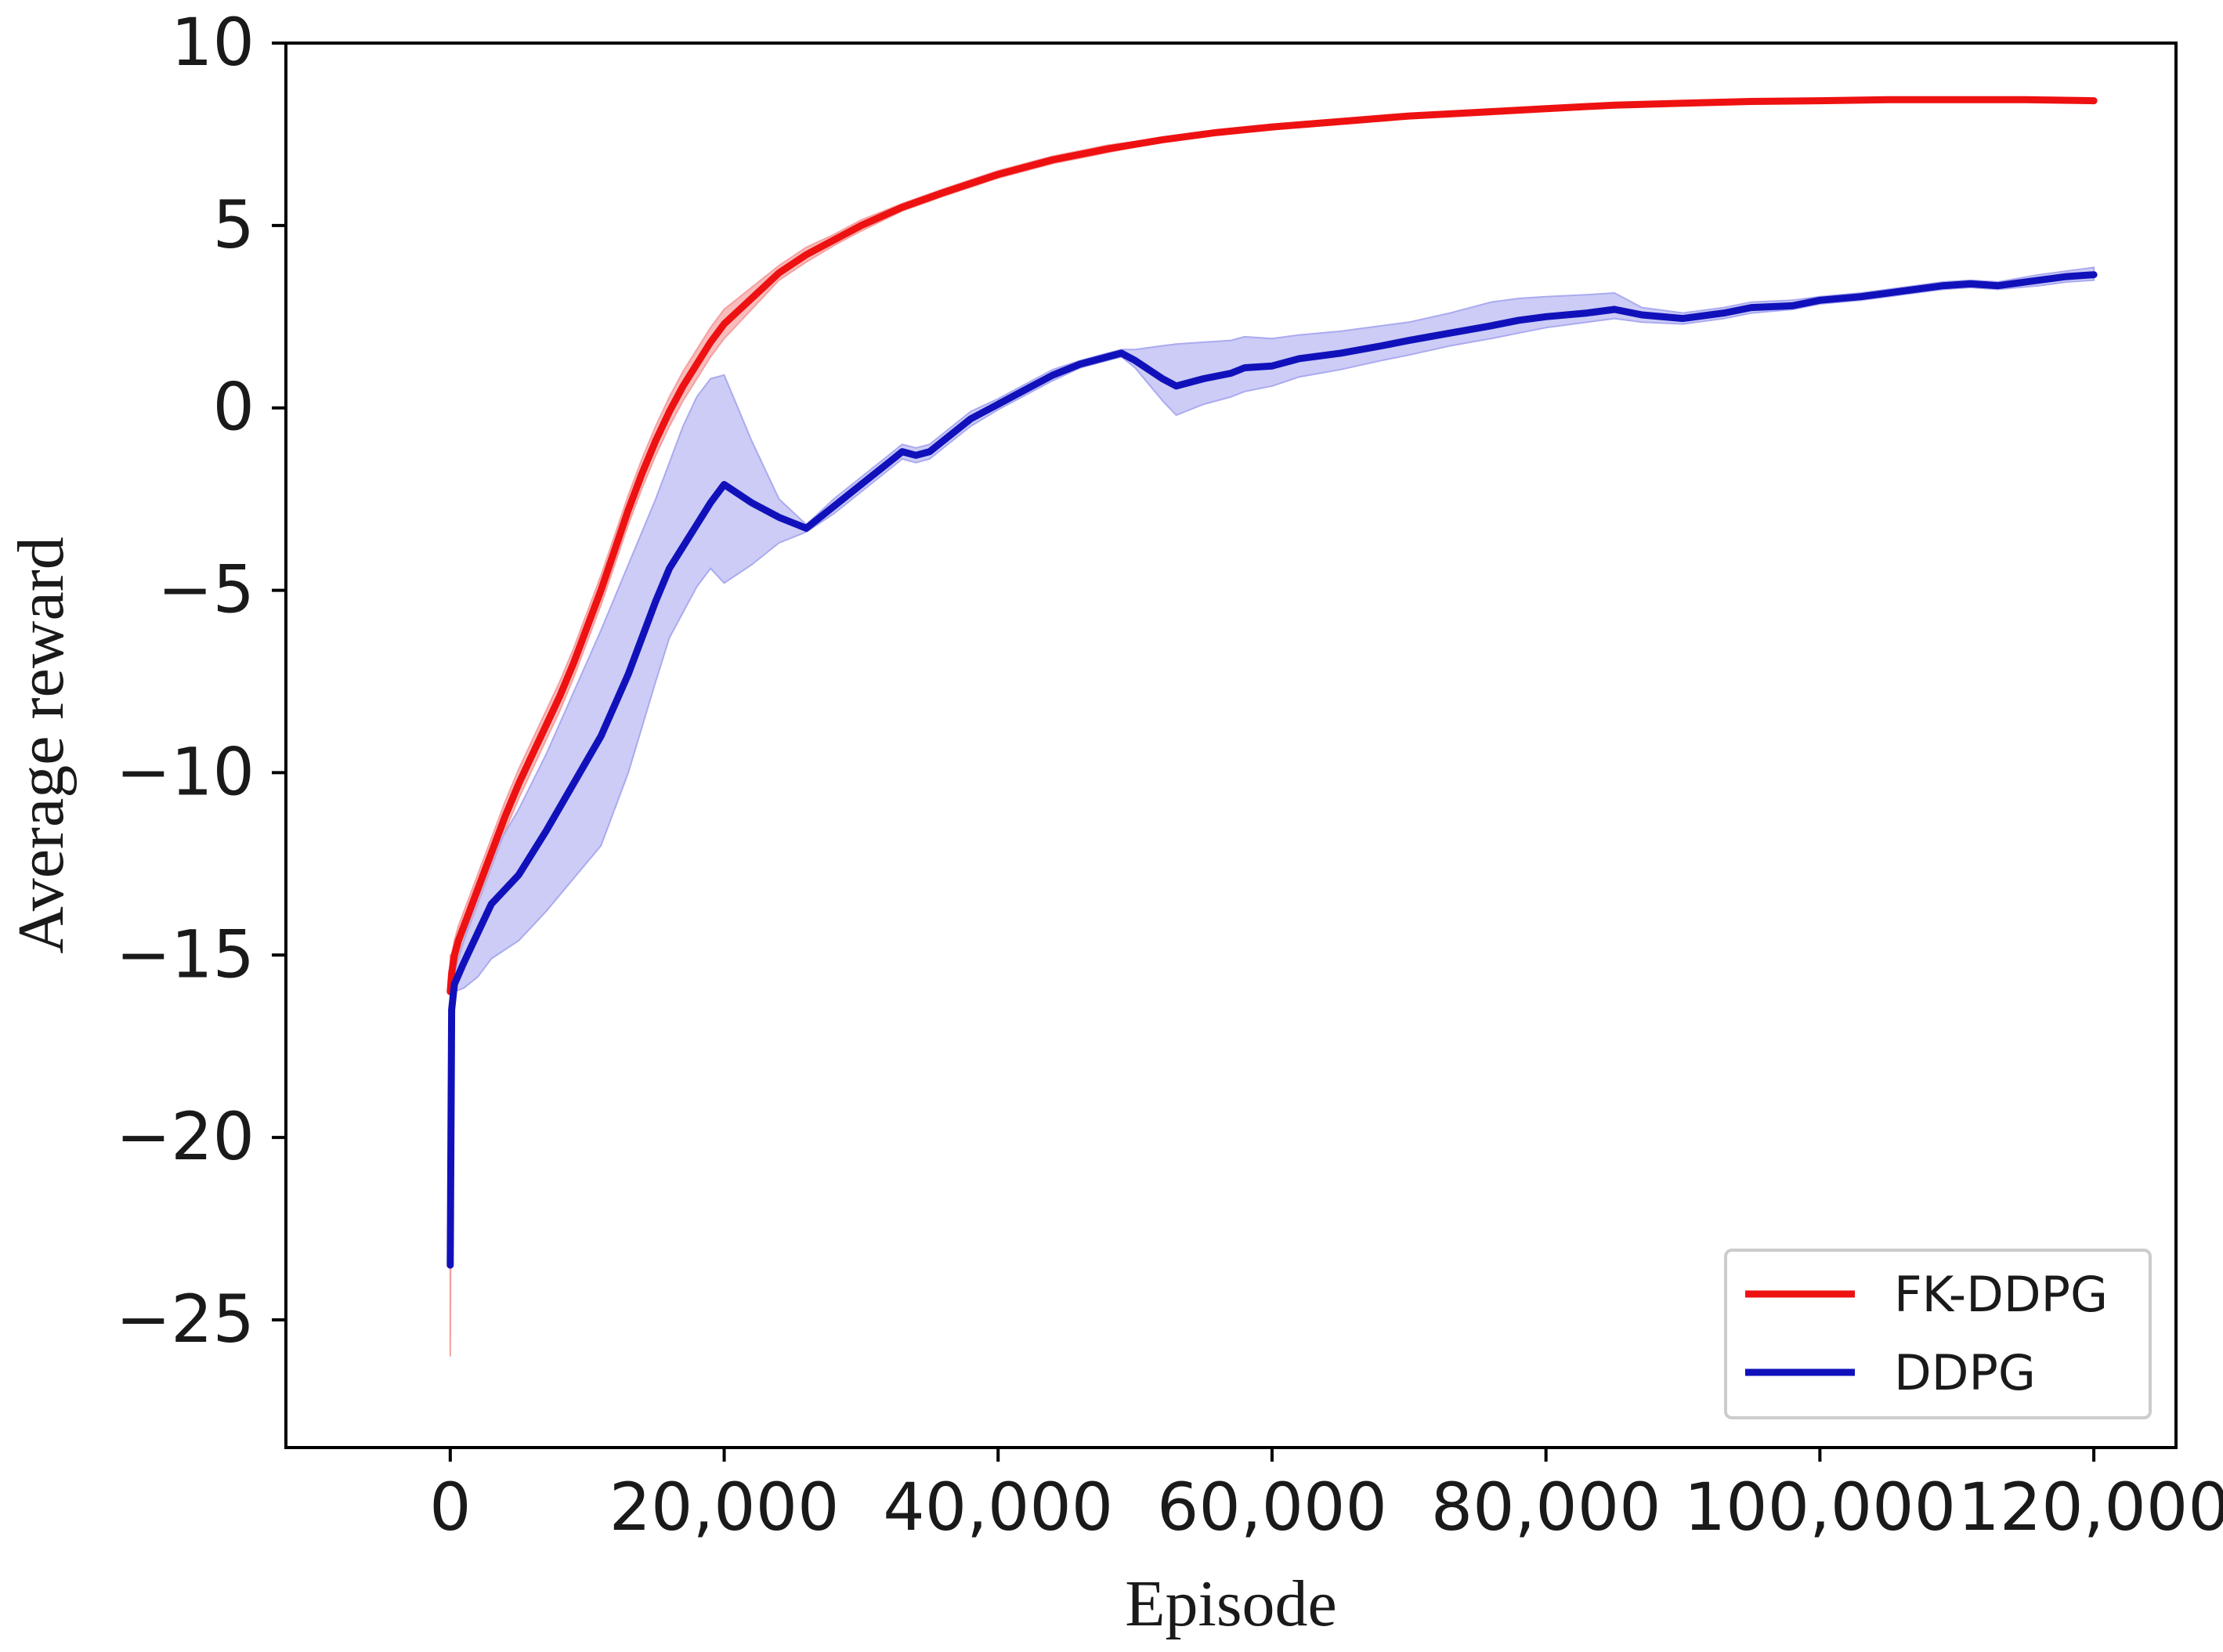  I want to click on x-tick-label: 80,000, so click(1546, 1507).